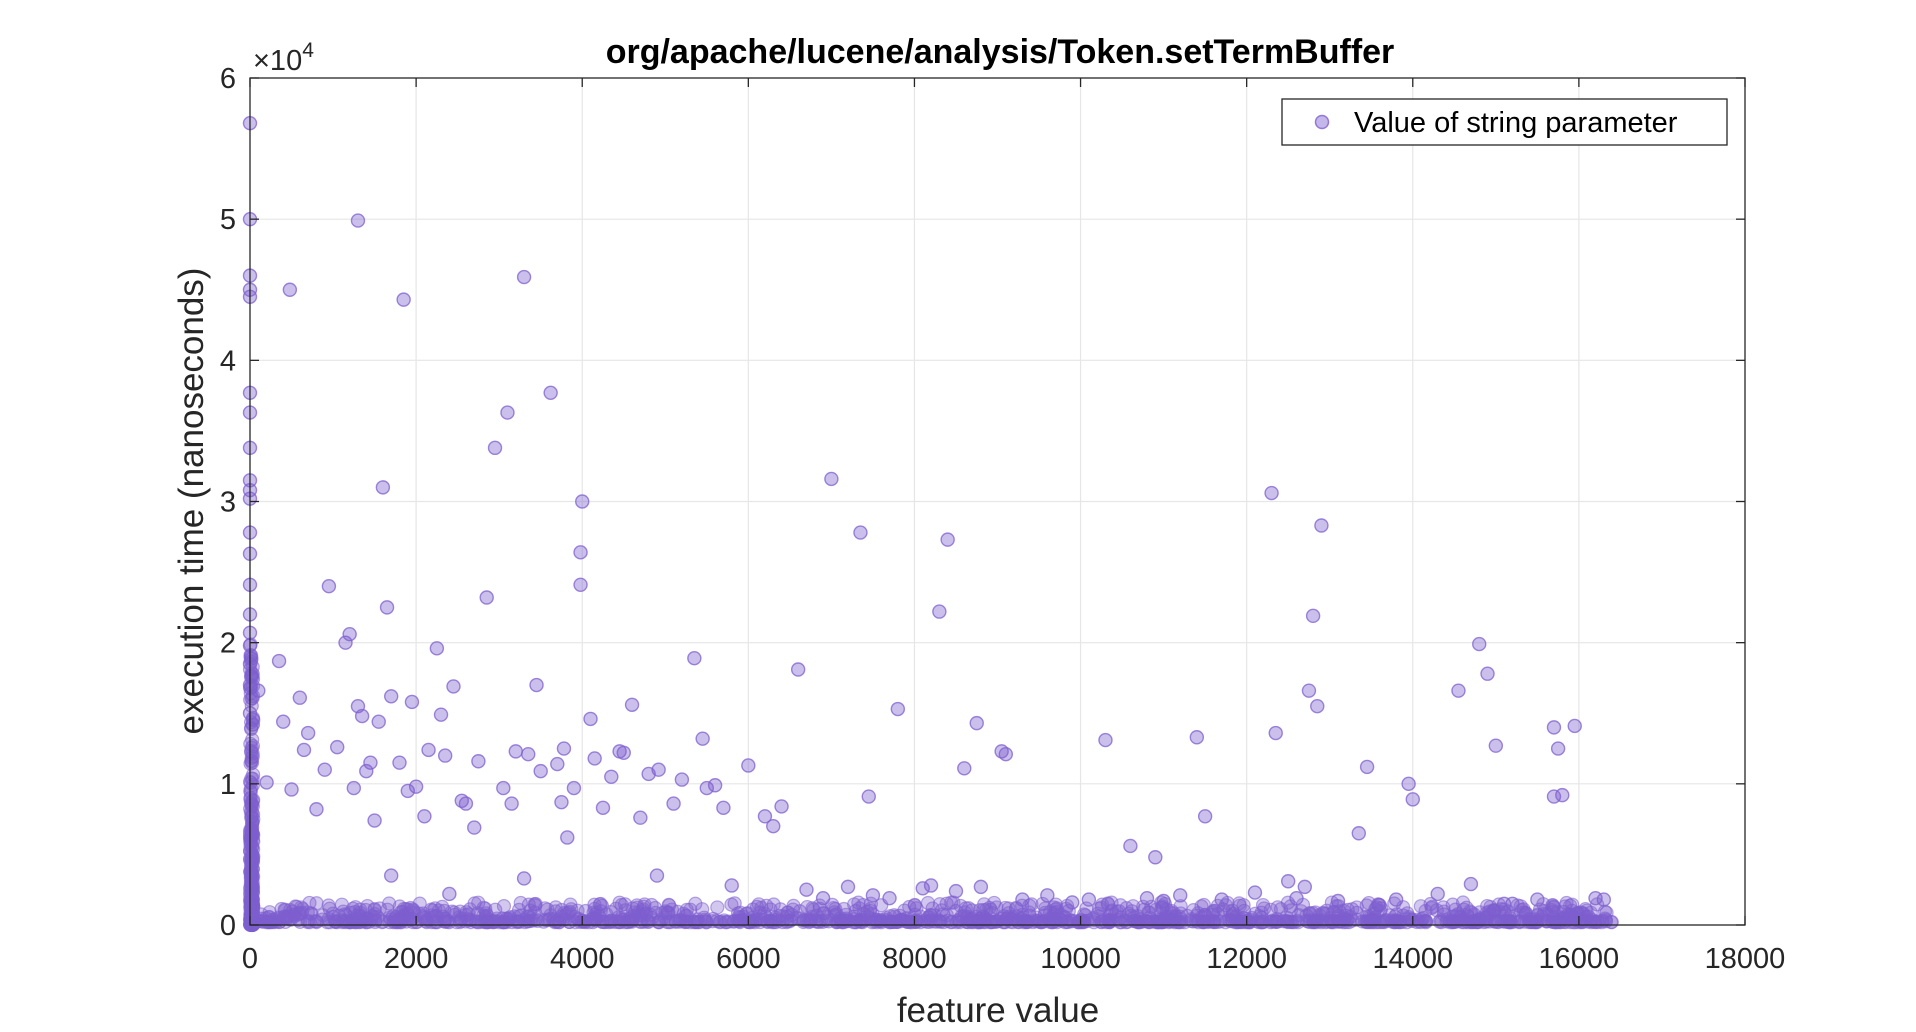  I want to click on legend-label: Value of string parameter, so click(1516, 123).